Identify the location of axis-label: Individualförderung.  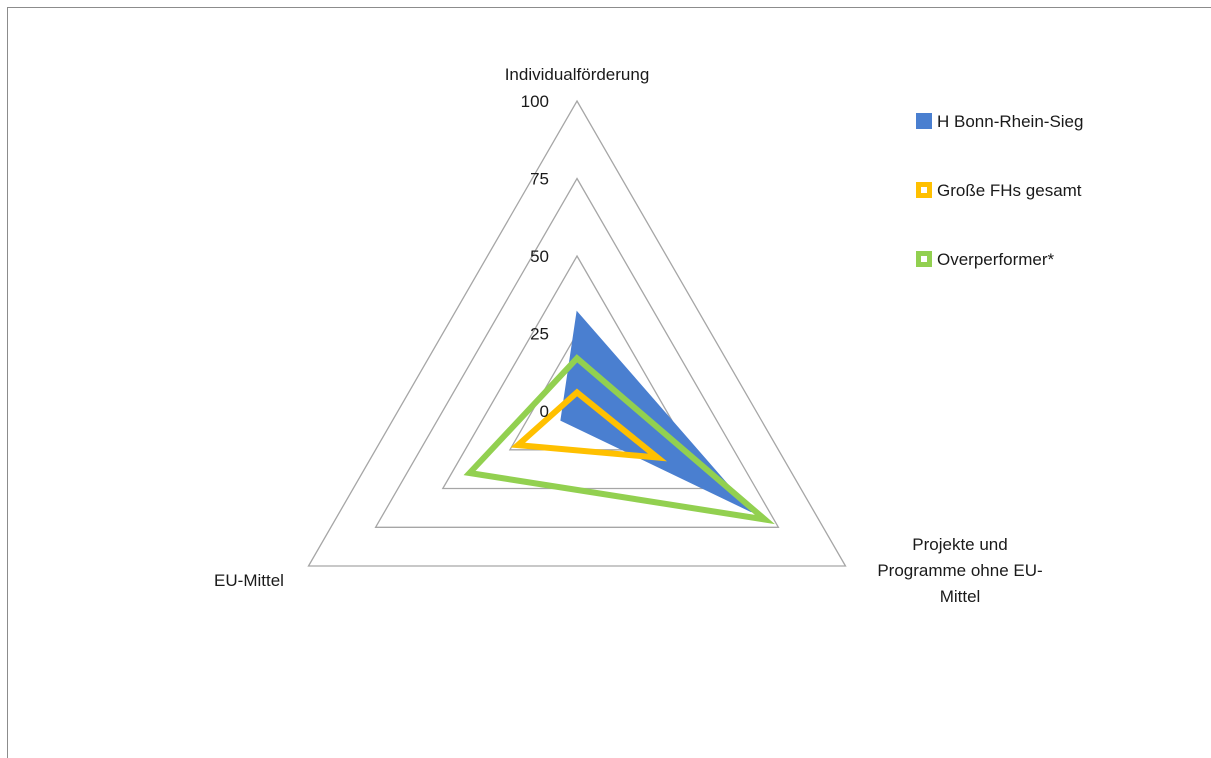
(577, 74).